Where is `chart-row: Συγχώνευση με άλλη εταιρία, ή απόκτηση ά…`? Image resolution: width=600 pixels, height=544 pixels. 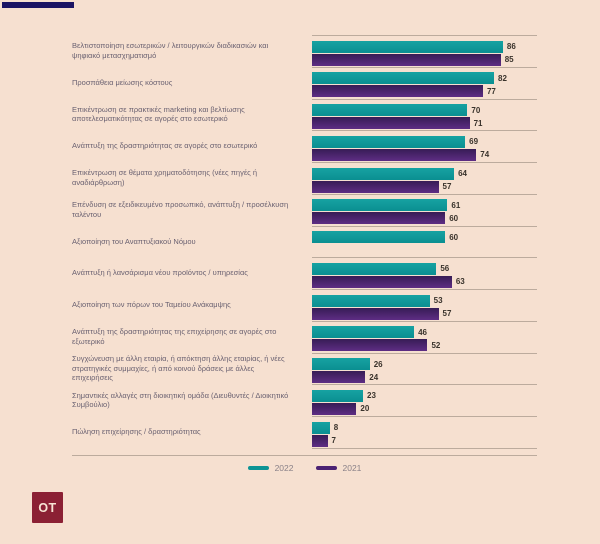 chart-row: Συγχώνευση με άλλη εταιρία, ή απόκτηση ά… is located at coordinates (304, 368).